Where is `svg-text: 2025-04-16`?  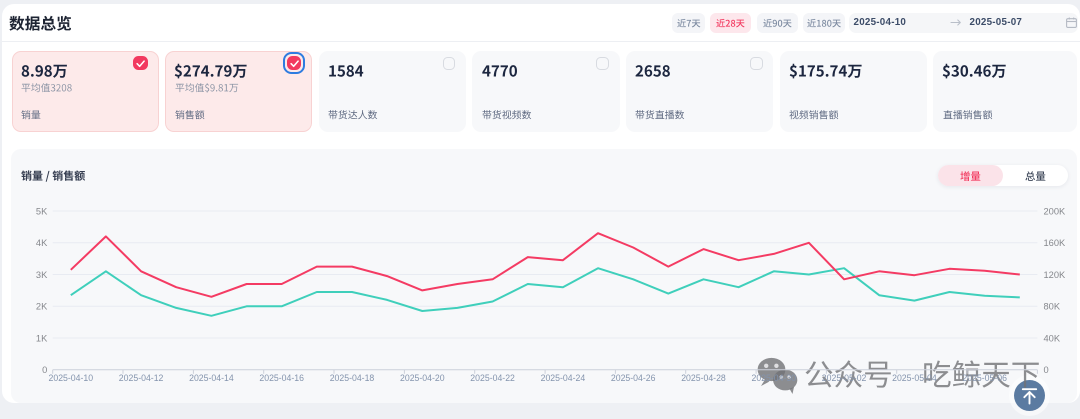
svg-text: 2025-04-16 is located at coordinates (281, 378).